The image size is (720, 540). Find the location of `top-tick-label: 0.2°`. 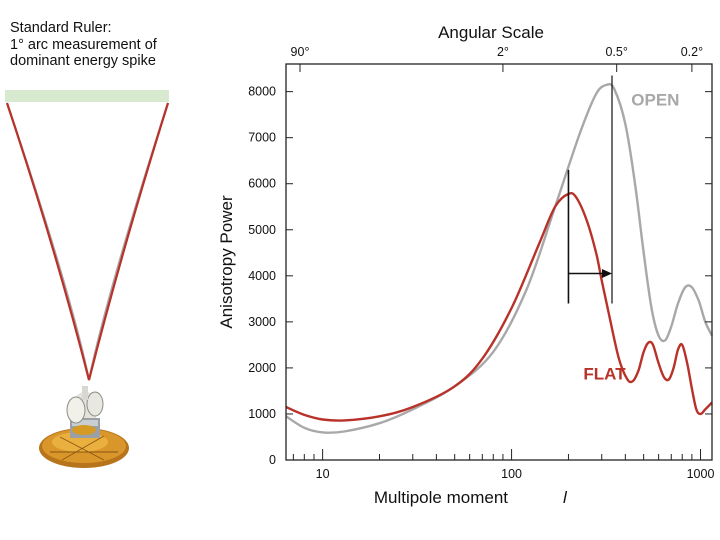

top-tick-label: 0.2° is located at coordinates (692, 52).